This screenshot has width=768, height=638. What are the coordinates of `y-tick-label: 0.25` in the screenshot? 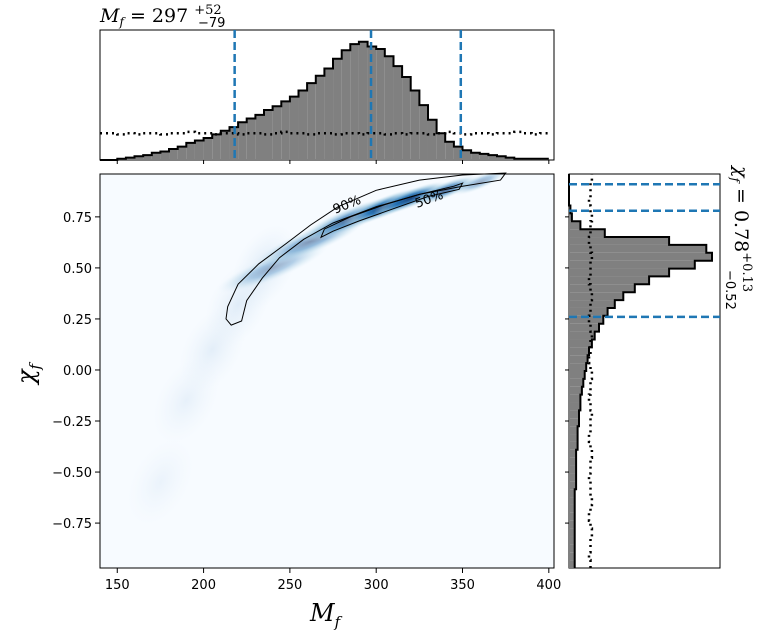 It's located at (77, 320).